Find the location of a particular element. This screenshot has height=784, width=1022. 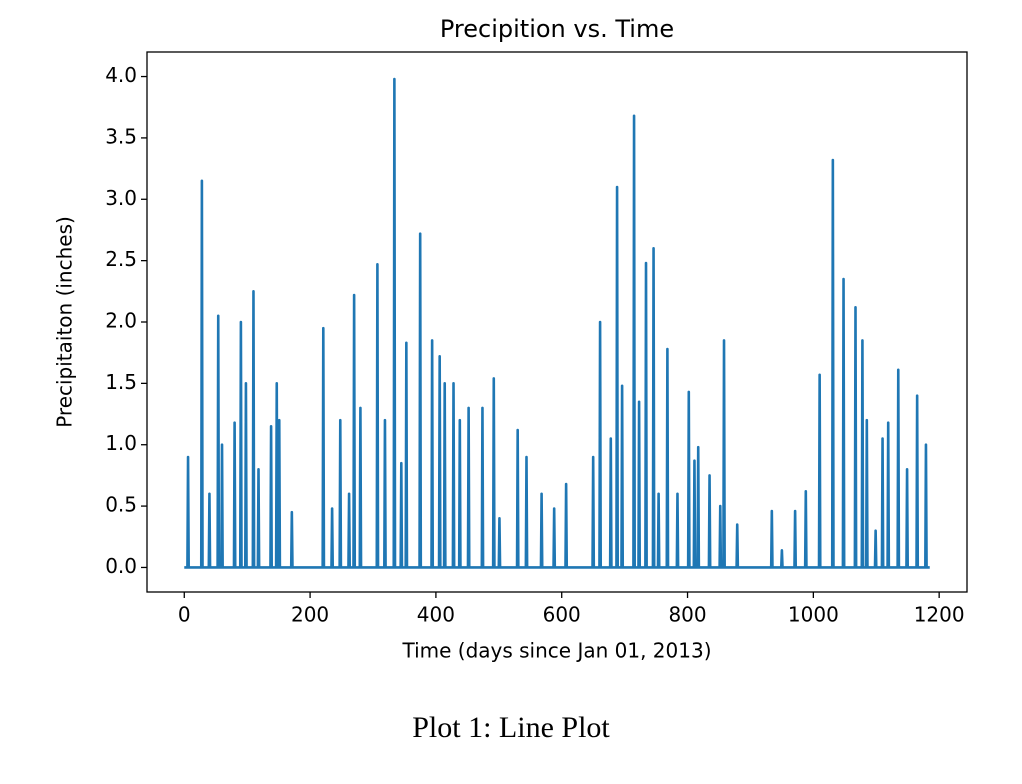

x-tick-label: 200 is located at coordinates (310, 615).